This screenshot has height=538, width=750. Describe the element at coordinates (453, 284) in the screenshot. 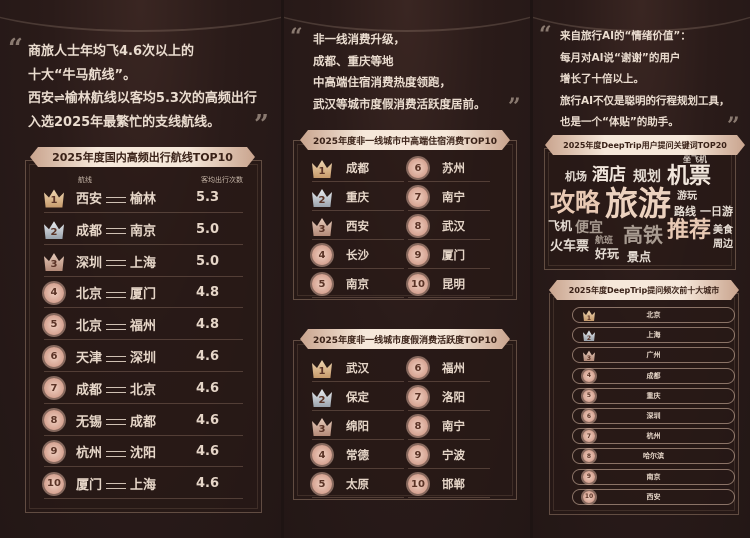

I see `city-name: 昆明` at that location.